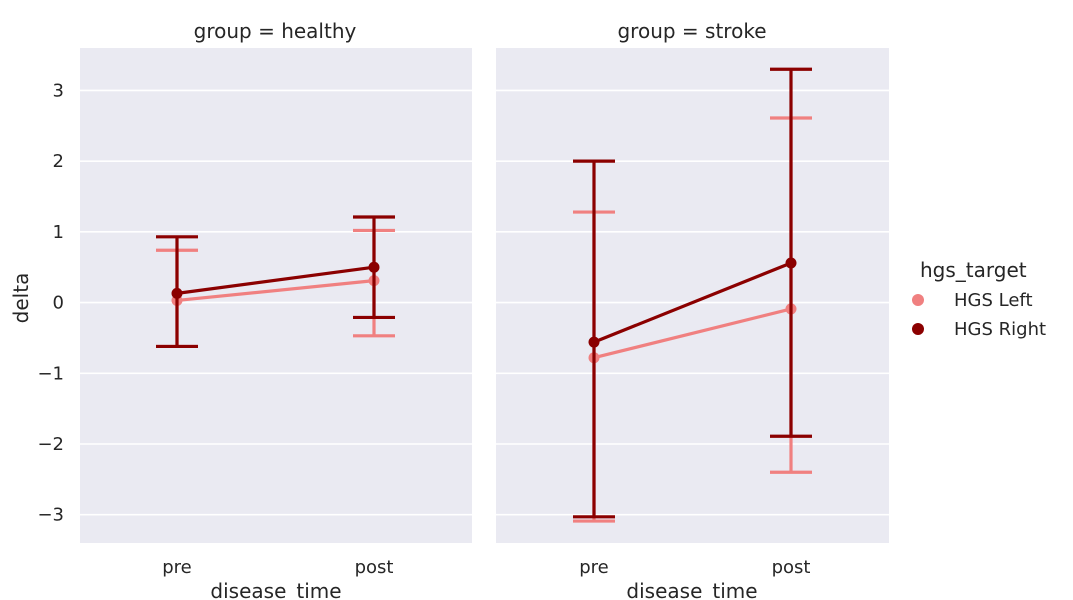 Image resolution: width=1073 pixels, height=600 pixels. I want to click on y-axis-label: delta, so click(21, 298).